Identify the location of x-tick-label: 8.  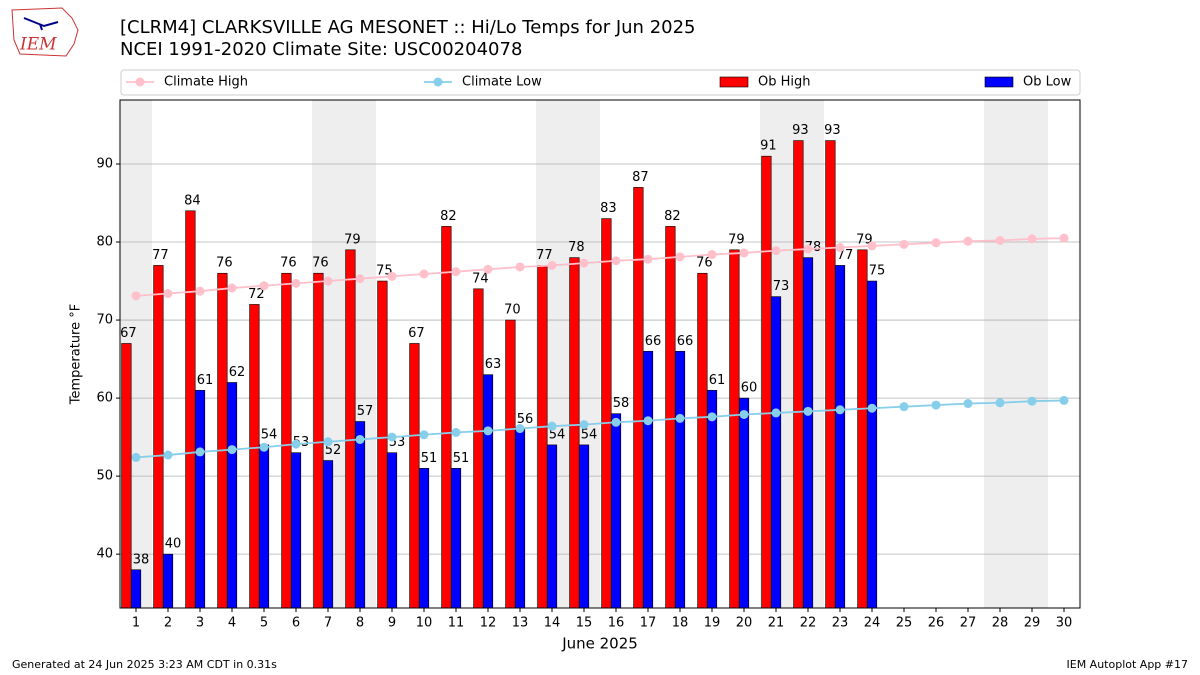
(360, 623).